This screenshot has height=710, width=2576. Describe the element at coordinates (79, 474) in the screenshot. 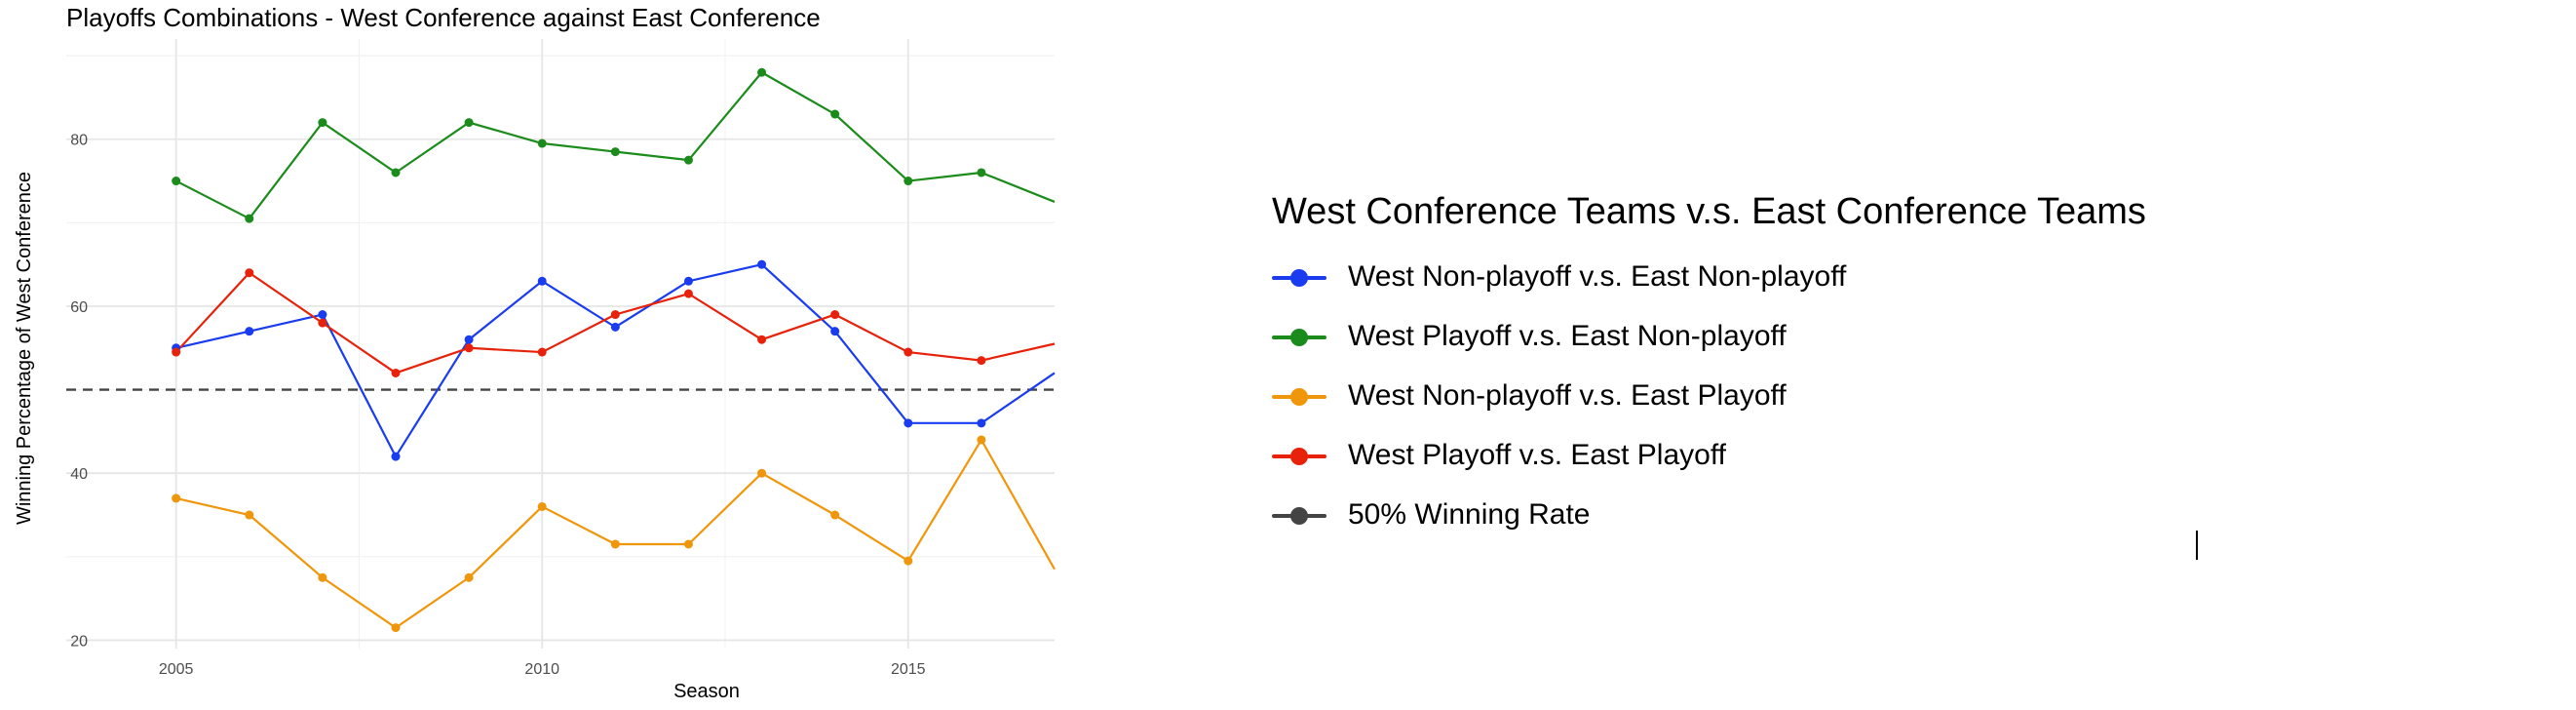

I see `y-tick-label: 40` at that location.